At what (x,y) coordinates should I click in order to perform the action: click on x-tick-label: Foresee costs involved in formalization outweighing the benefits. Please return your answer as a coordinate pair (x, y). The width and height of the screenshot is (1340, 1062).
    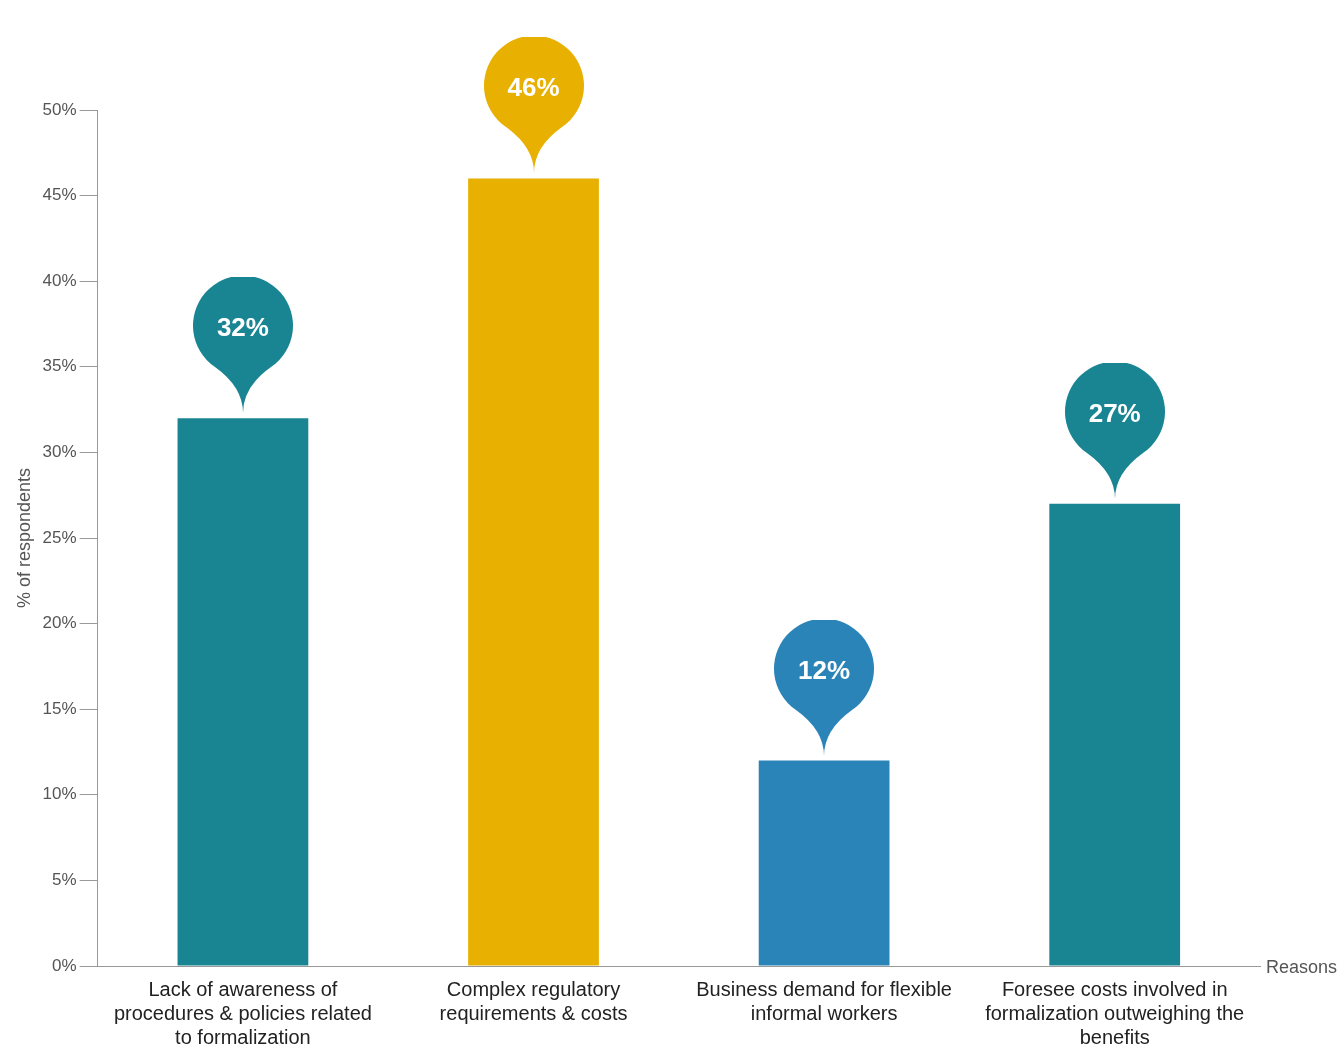
    Looking at the image, I should click on (1115, 1012).